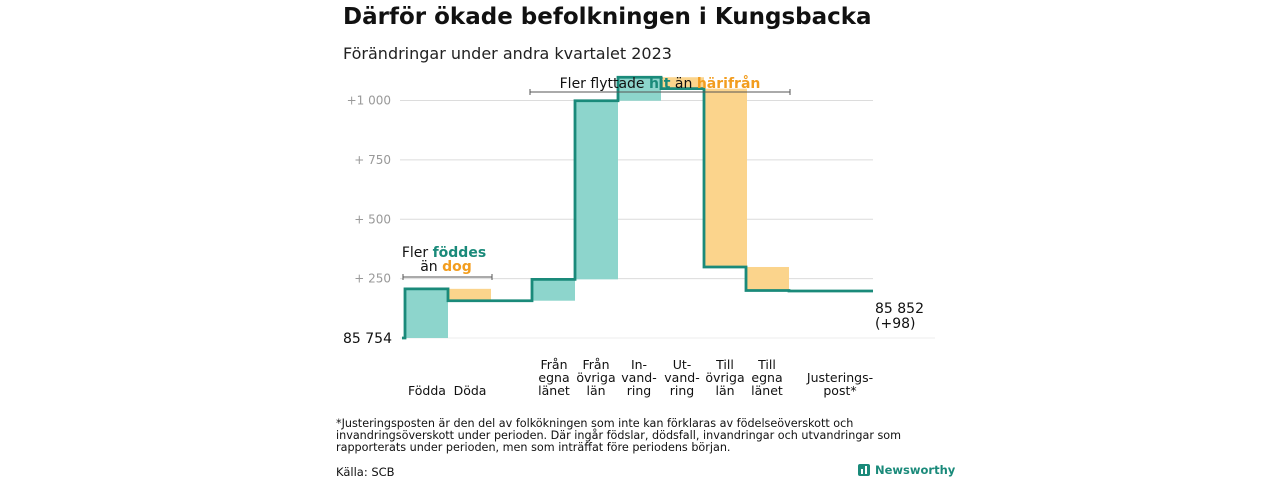 This screenshot has width=1280, height=480. I want to click on x-category-label: Justerings-post*, so click(839, 384).